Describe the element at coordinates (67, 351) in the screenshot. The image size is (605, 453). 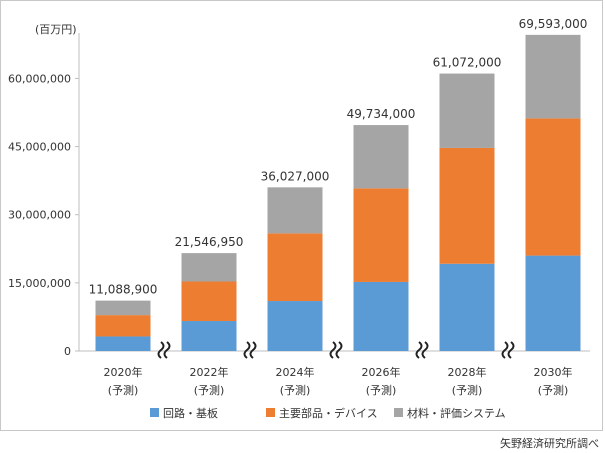
I see `y-tick-label: 0` at that location.